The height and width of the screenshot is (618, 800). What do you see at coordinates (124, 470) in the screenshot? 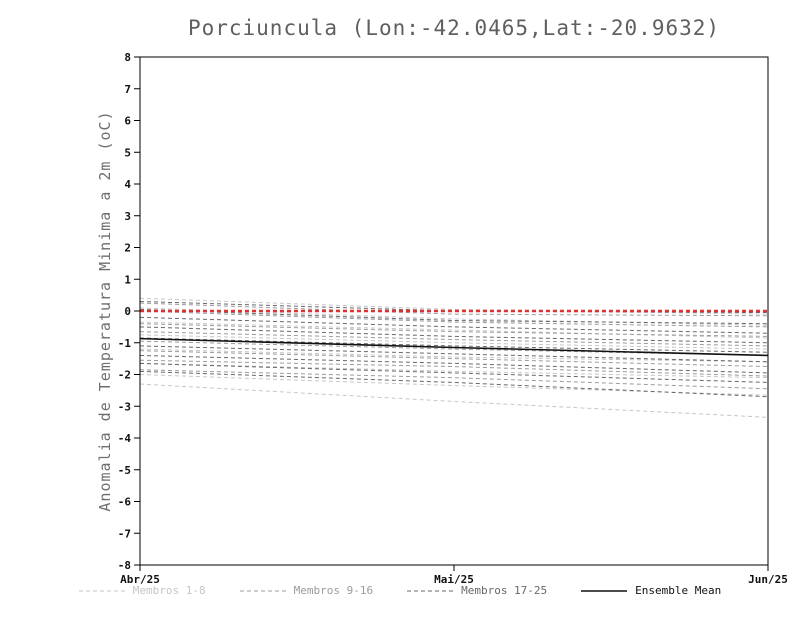
I see `y-tick-label: -5` at bounding box center [124, 470].